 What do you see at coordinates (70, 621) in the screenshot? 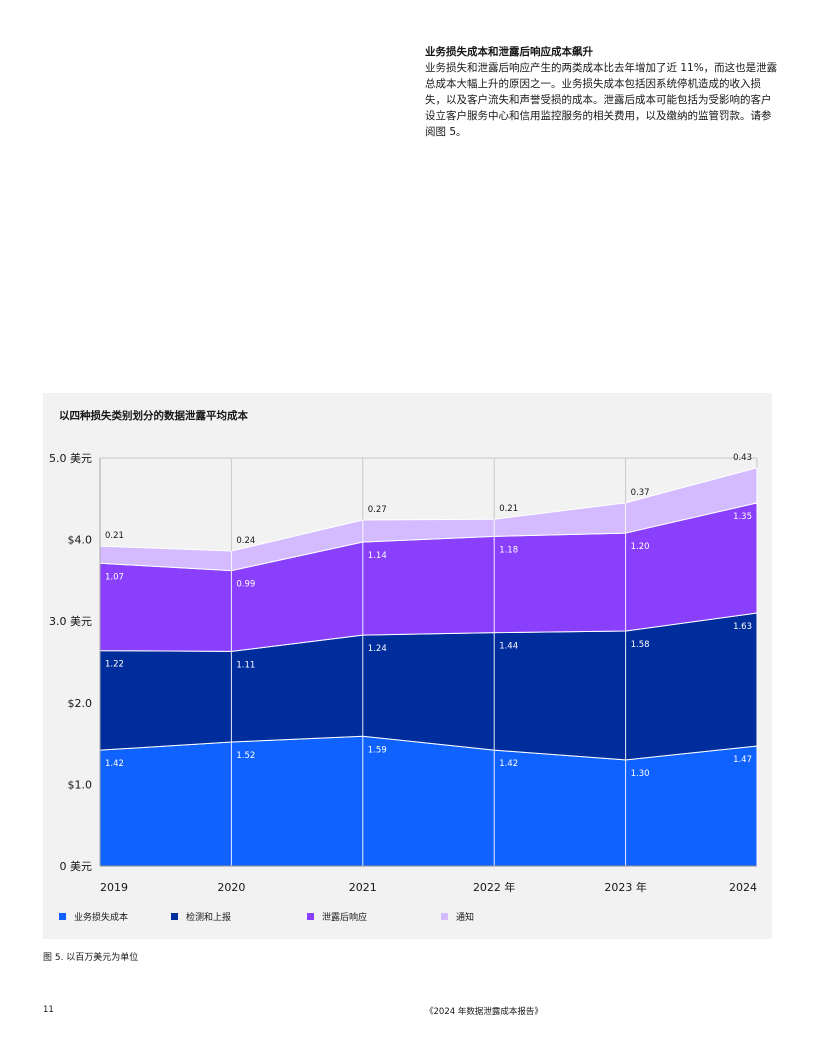
I see `y-tick-label: 3.0 美元` at bounding box center [70, 621].